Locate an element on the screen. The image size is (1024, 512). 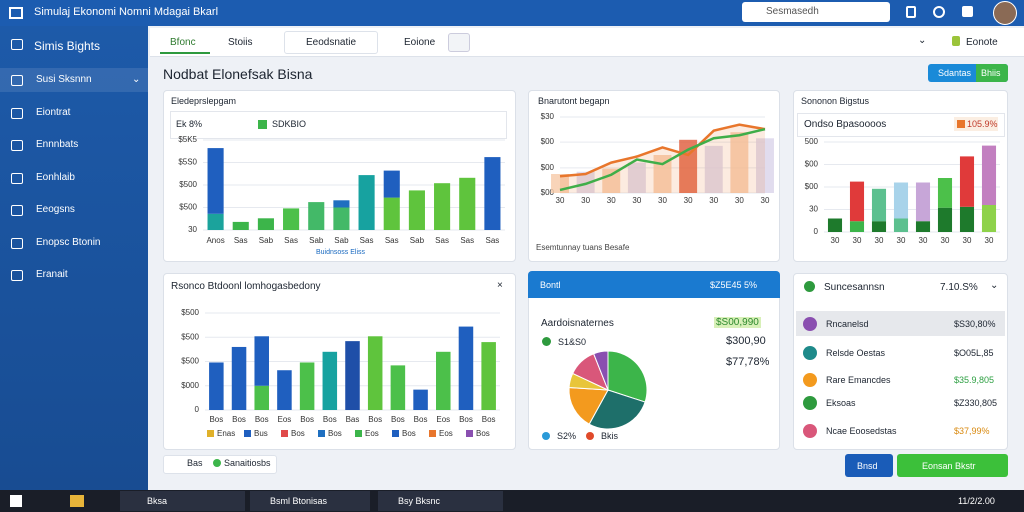
sidebar-item: Susi Sksnnn is located at coordinates (64, 79).